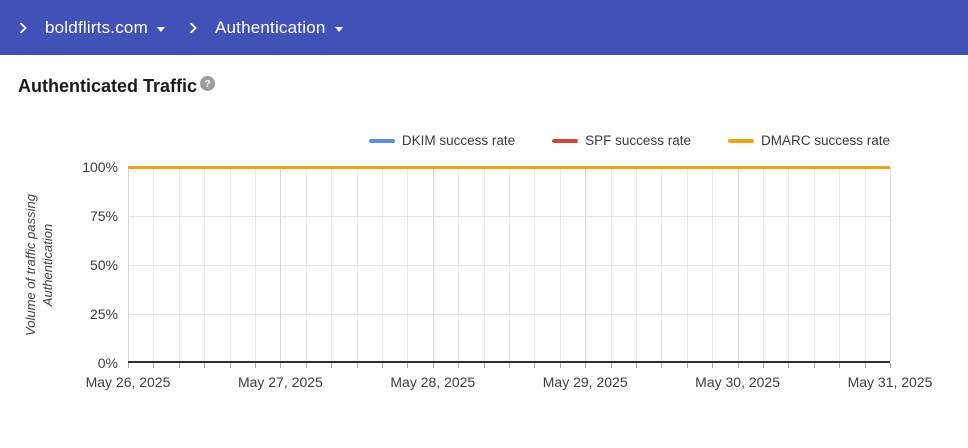  I want to click on breadcrumb-section-dropdown: Authentication, so click(279, 28).